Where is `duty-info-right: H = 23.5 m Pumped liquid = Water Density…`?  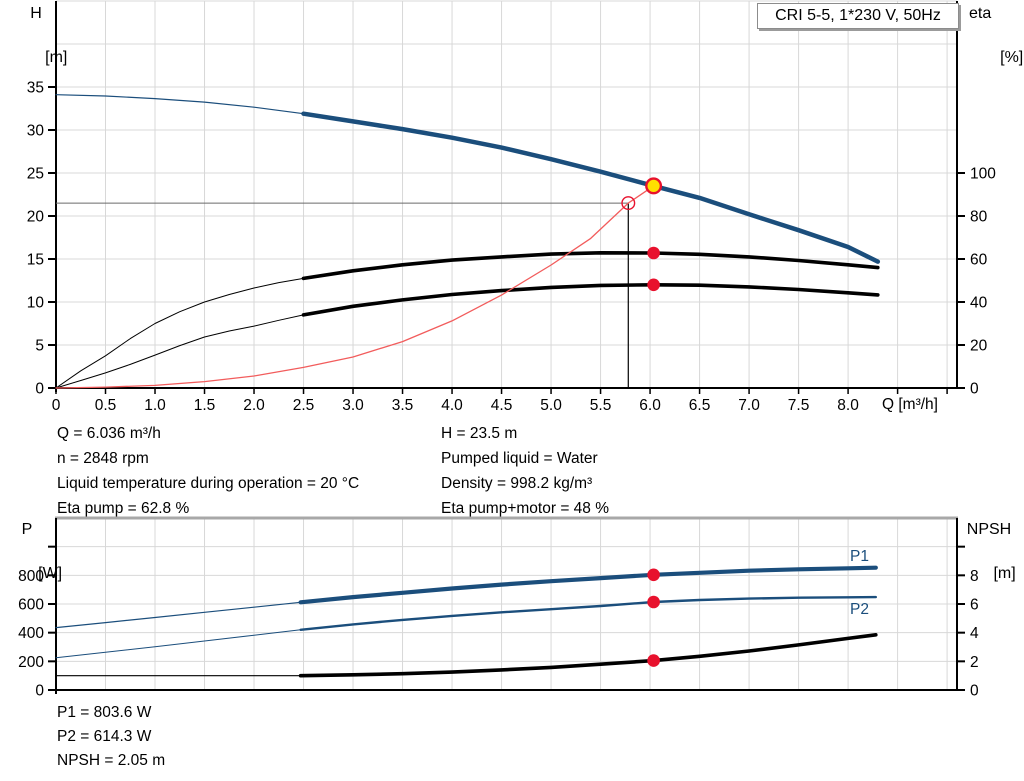
duty-info-right: H = 23.5 m Pumped liquid = Water Density… is located at coordinates (525, 471).